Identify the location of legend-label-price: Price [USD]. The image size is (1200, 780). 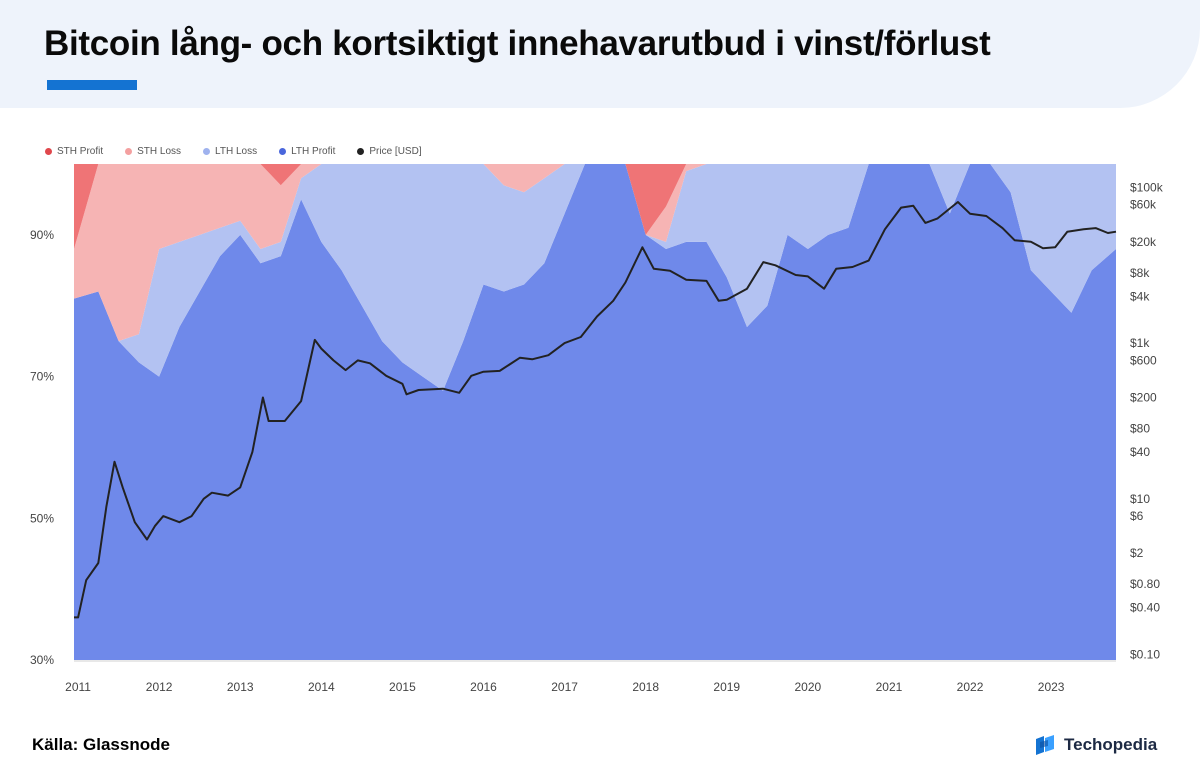
(395, 151).